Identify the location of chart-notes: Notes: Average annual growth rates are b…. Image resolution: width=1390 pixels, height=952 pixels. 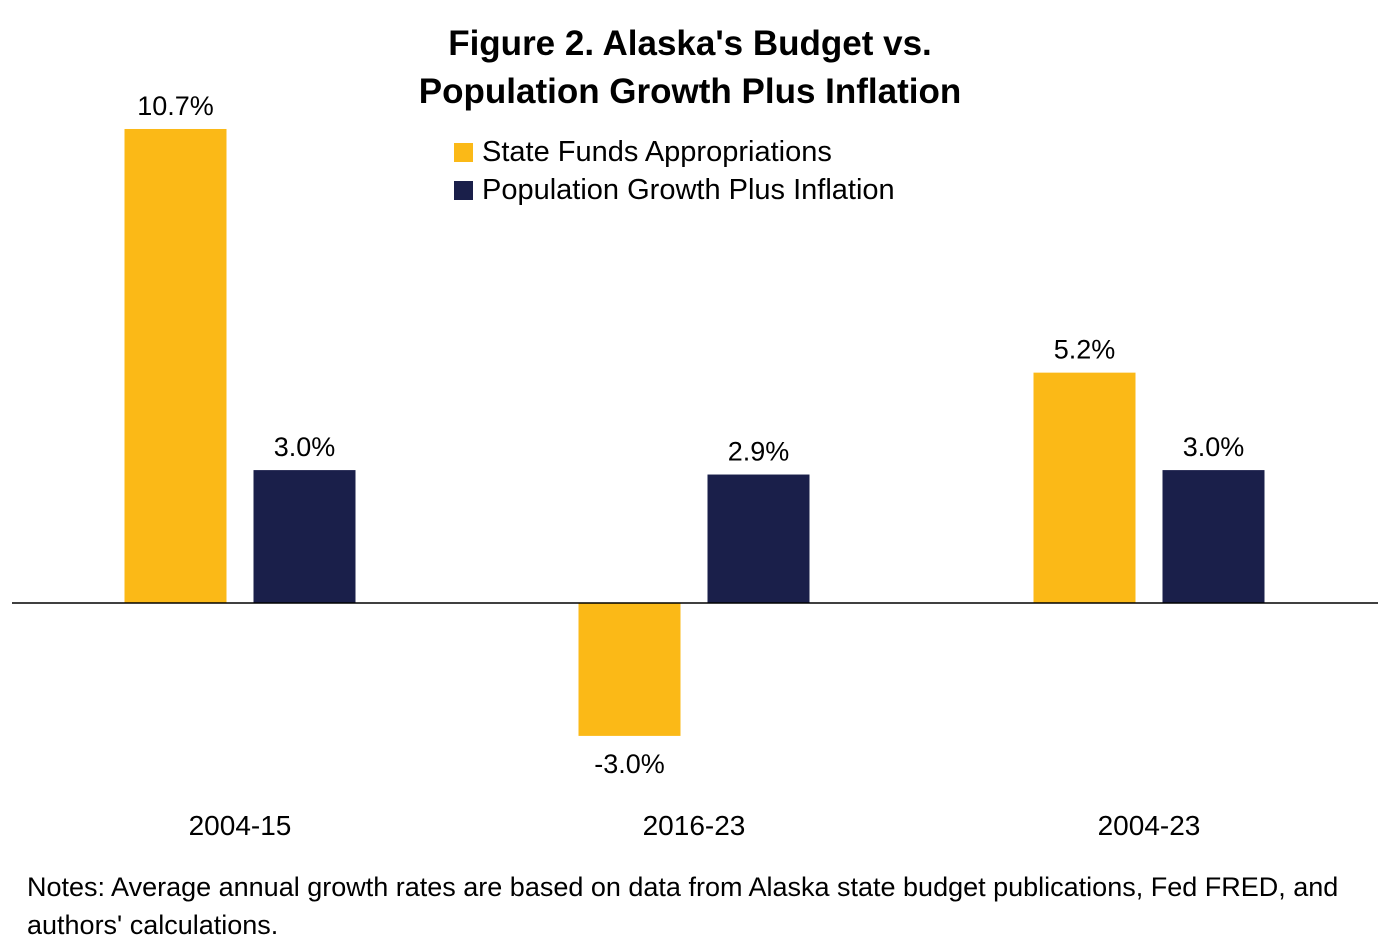
(683, 906).